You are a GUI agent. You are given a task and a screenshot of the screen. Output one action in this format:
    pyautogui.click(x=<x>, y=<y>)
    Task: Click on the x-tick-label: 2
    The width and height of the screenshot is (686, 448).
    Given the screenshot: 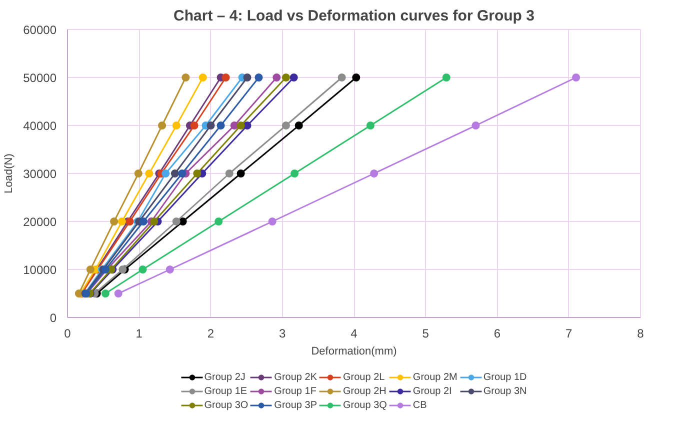 What is the action you would take?
    pyautogui.click(x=210, y=333)
    